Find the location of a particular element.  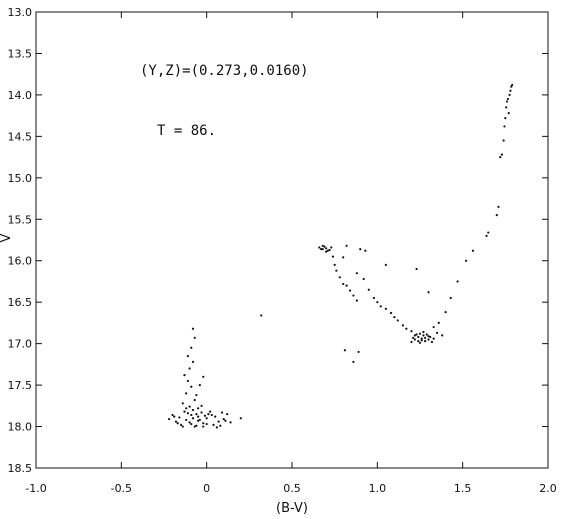

y-tick-label: 13.0 is located at coordinates (20, 12).